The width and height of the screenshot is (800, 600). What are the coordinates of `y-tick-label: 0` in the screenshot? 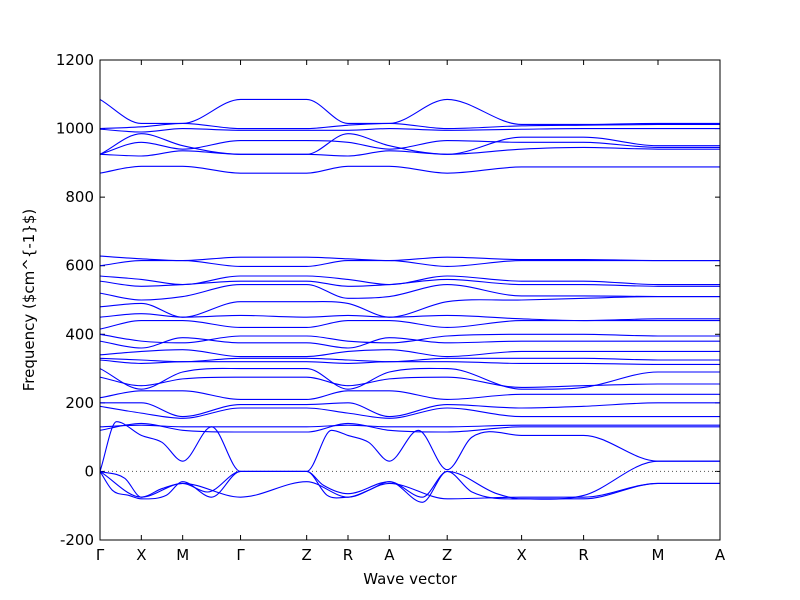 It's located at (89, 471).